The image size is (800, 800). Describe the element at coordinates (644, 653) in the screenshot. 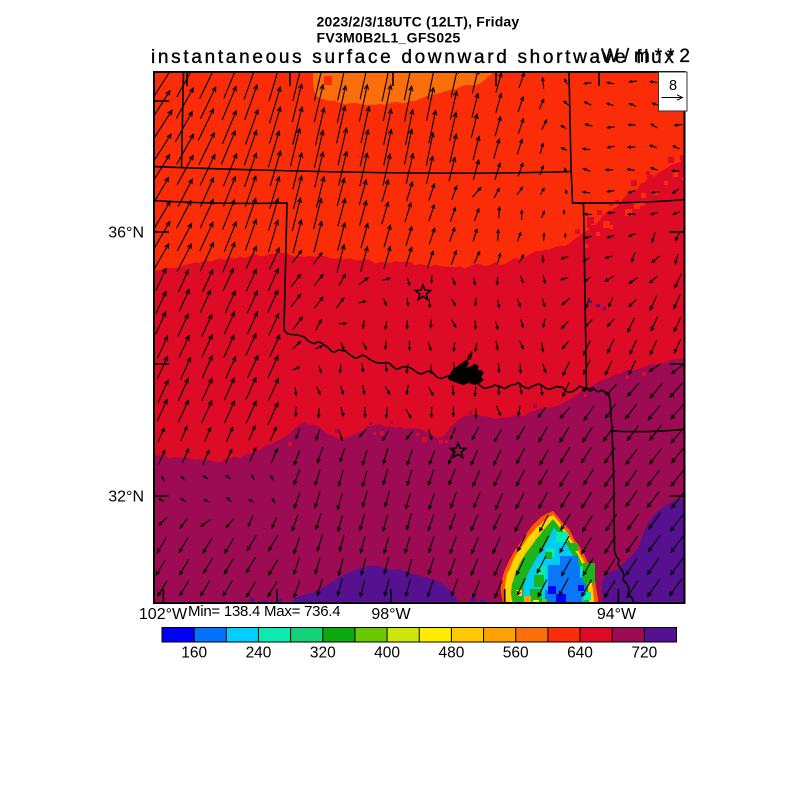

I see `svg-text: 720` at that location.